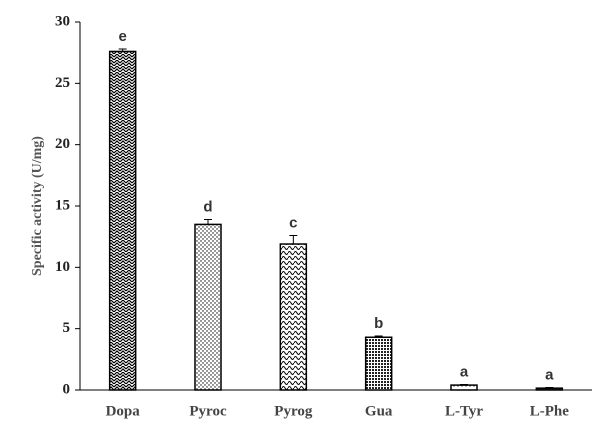 The image size is (615, 433). Describe the element at coordinates (464, 411) in the screenshot. I see `x-tick-label: L-Tyr` at that location.